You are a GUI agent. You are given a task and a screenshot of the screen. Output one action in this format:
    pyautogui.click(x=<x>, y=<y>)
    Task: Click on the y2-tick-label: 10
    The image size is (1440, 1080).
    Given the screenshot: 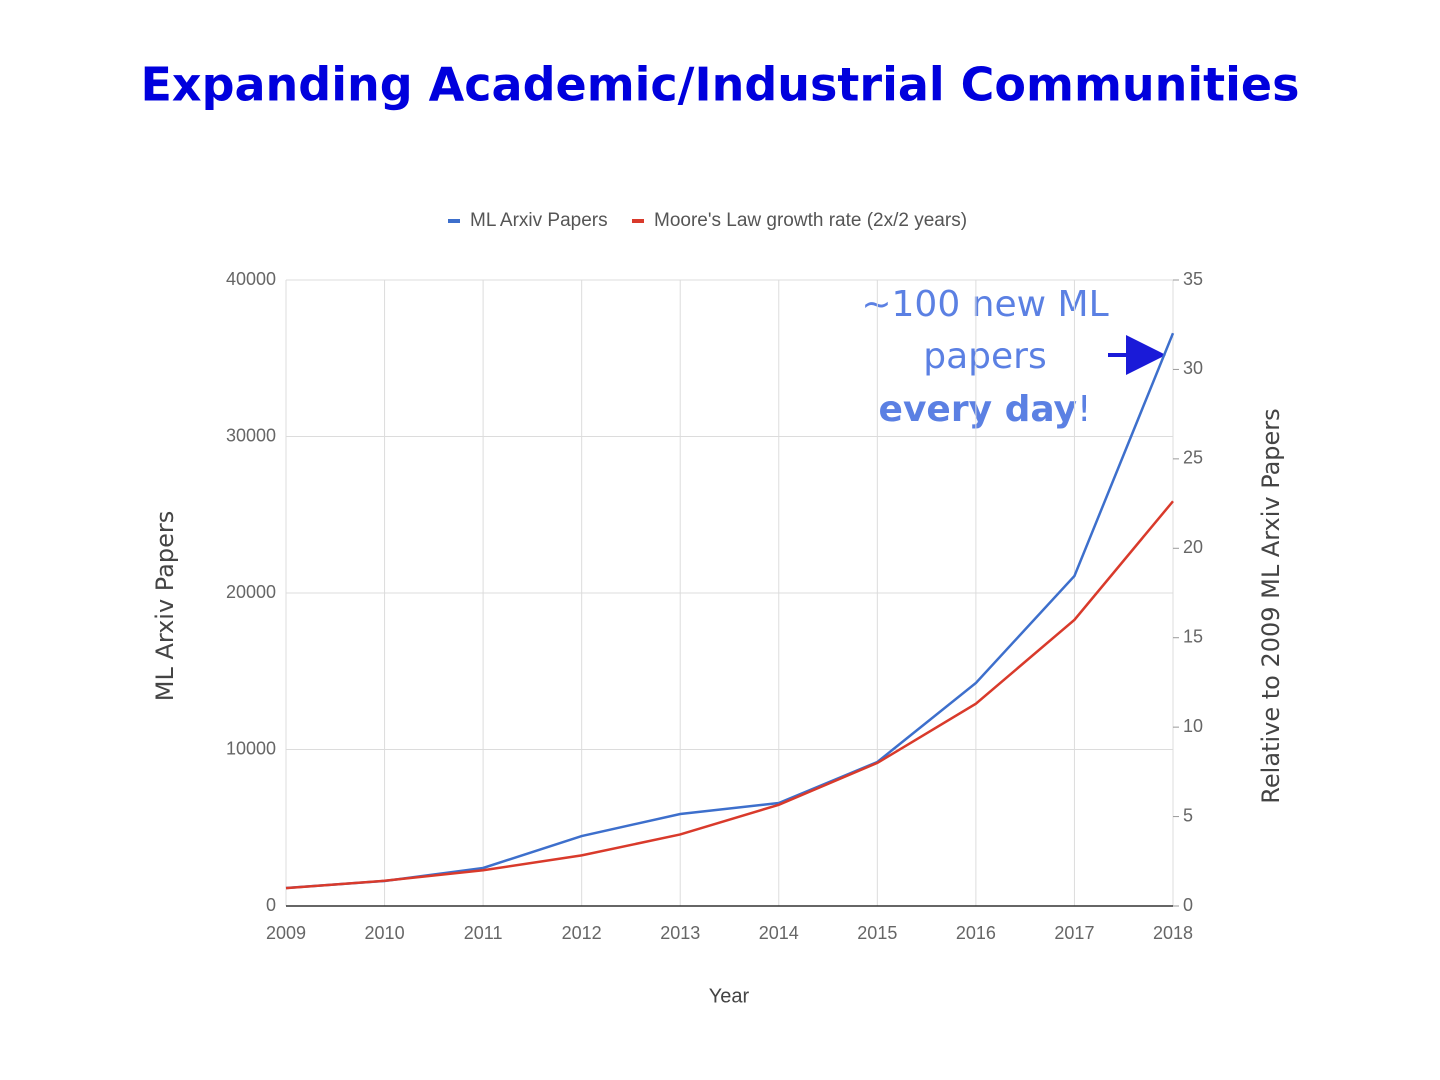 What is the action you would take?
    pyautogui.click(x=1193, y=726)
    